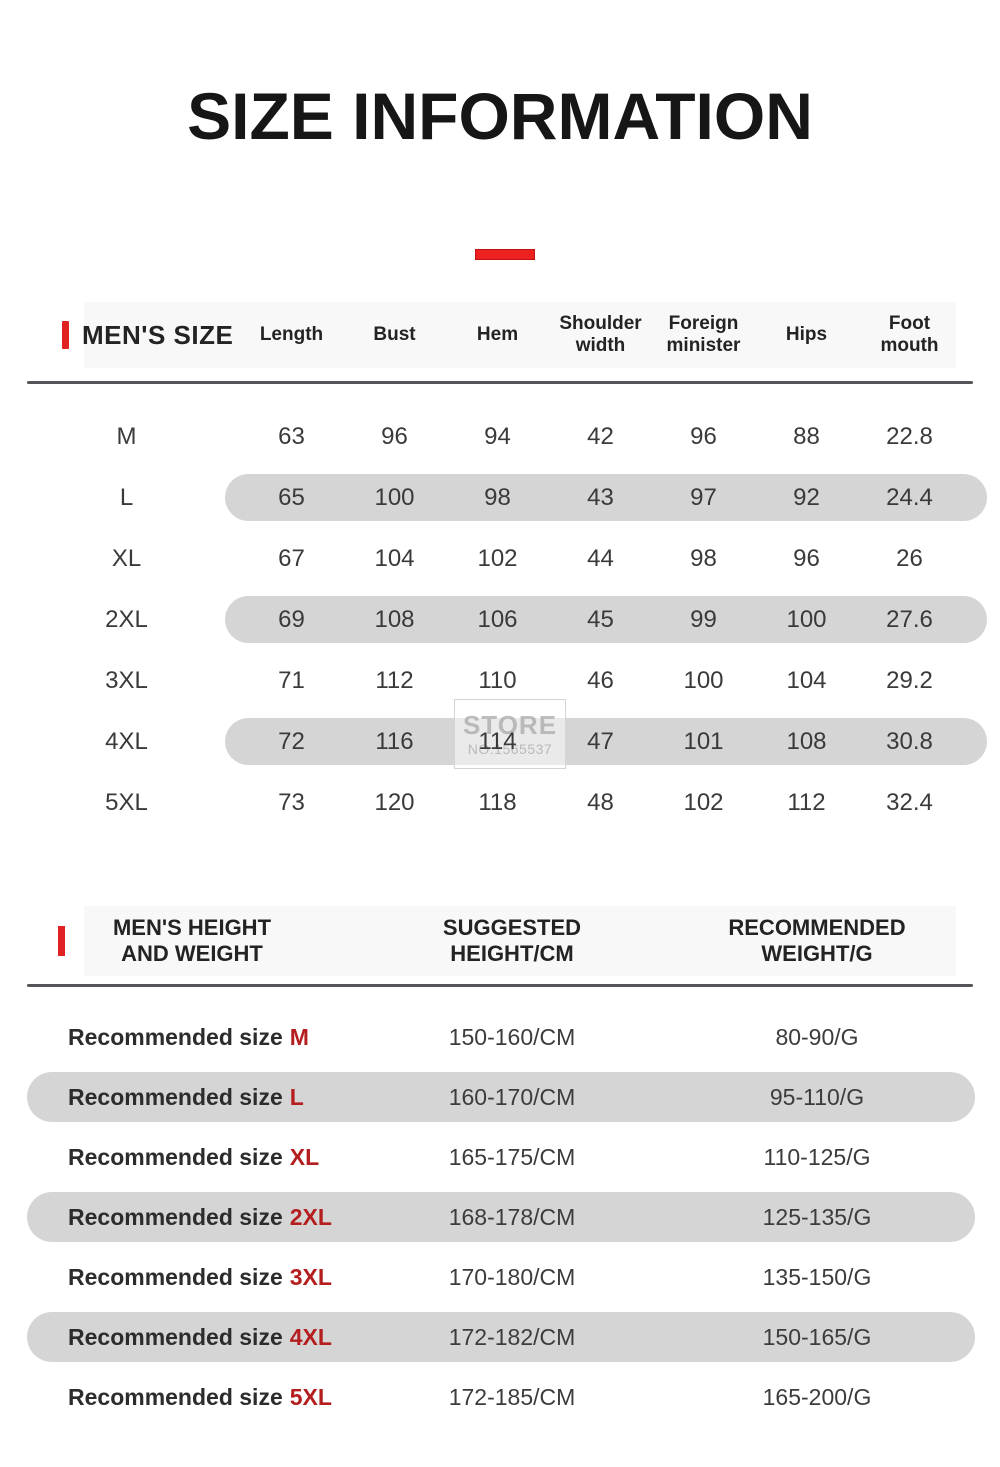  I want to click on table-row-m: M 63 96 94 42 96 88 22.8, so click(506, 436).